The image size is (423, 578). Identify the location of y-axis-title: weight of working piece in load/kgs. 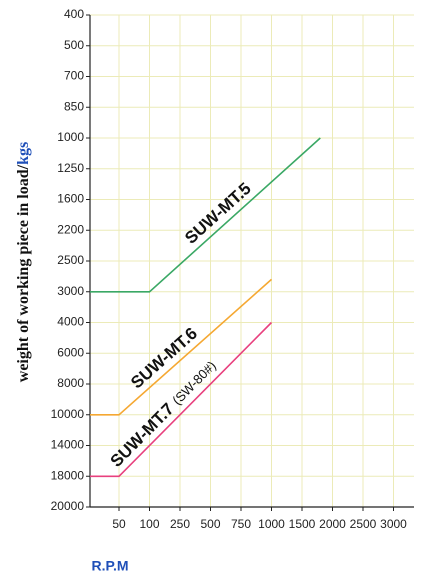
(23, 262).